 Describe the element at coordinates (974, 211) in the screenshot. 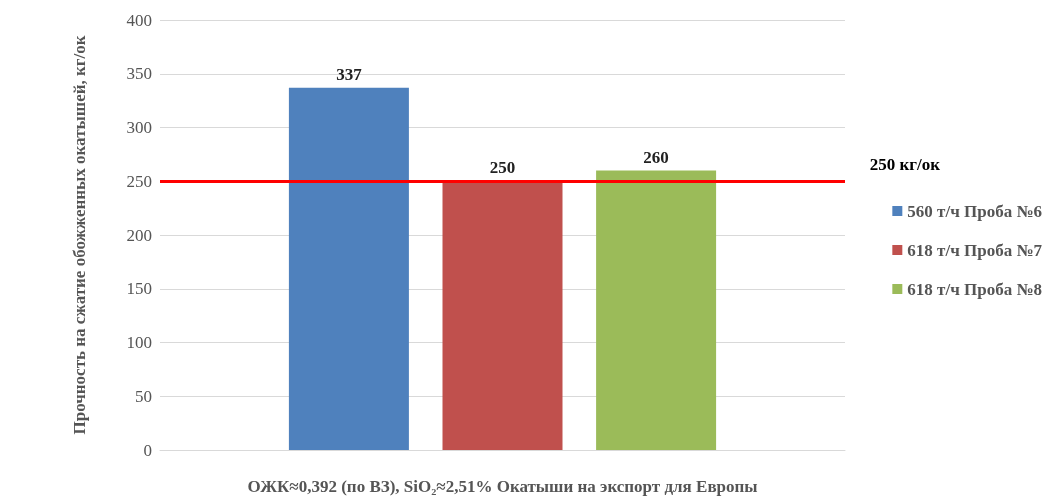

I see `legend-label: 560 т/ч Проба №6` at that location.